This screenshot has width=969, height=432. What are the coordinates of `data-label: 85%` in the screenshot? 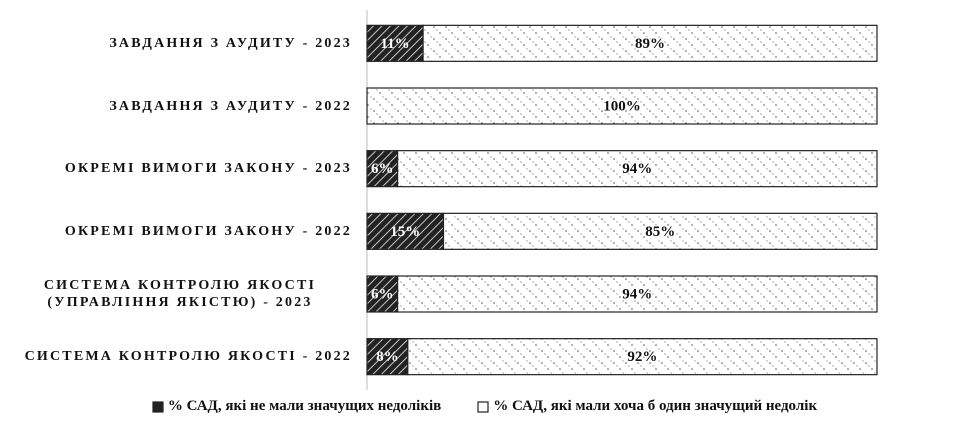 It's located at (660, 232).